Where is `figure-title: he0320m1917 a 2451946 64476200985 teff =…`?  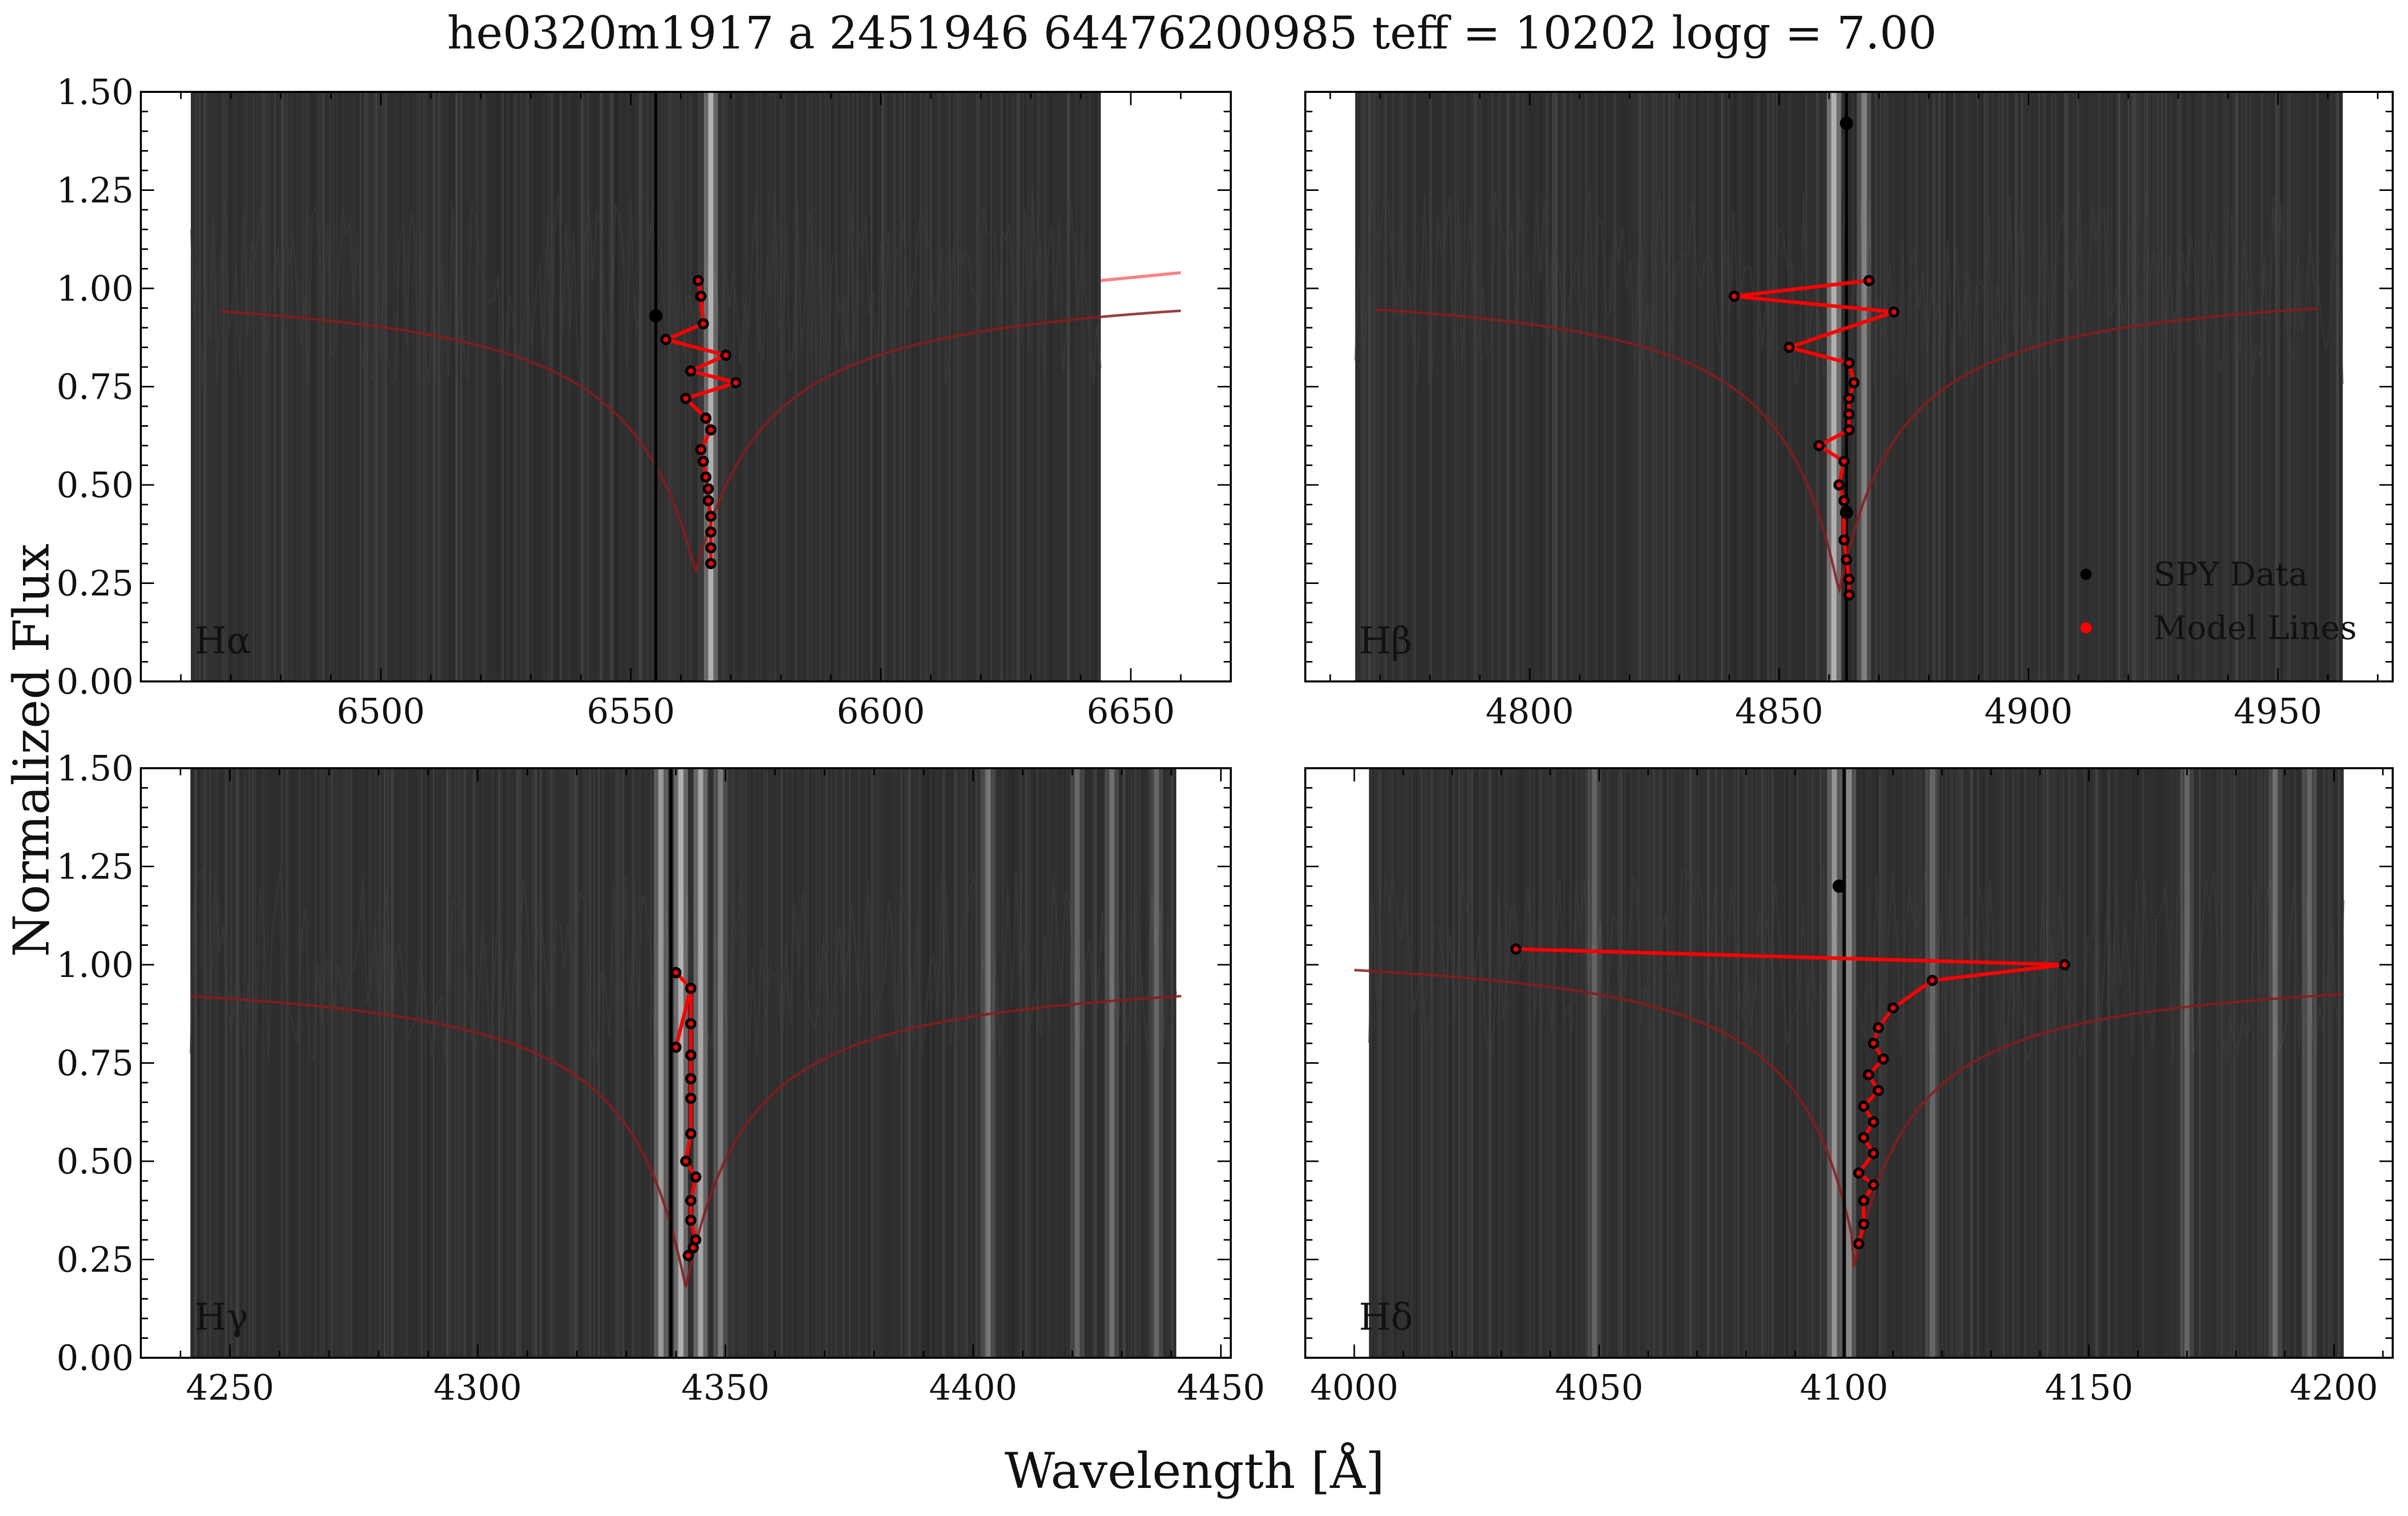 figure-title: he0320m1917 a 2451946 64476200985 teff =… is located at coordinates (1192, 33).